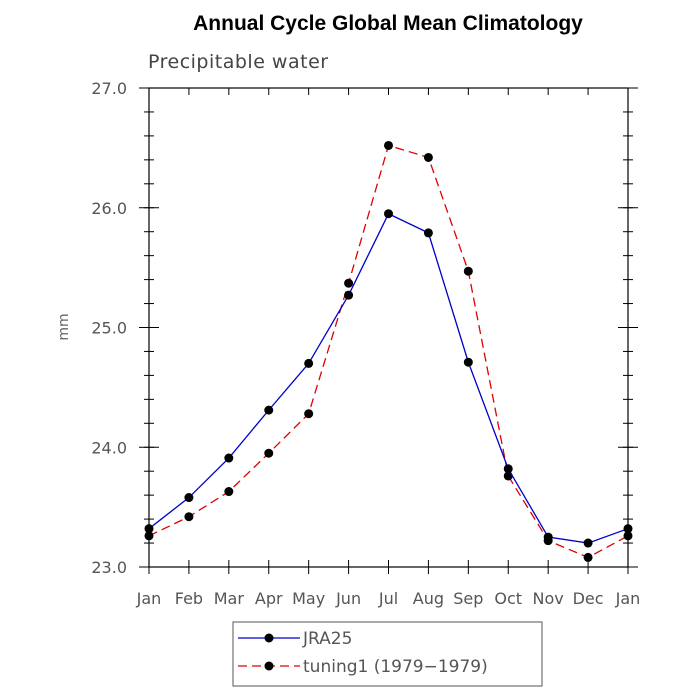 This screenshot has width=700, height=700. What do you see at coordinates (269, 666) in the screenshot?
I see `legend-marker-tuning1-1979-1979` at bounding box center [269, 666].